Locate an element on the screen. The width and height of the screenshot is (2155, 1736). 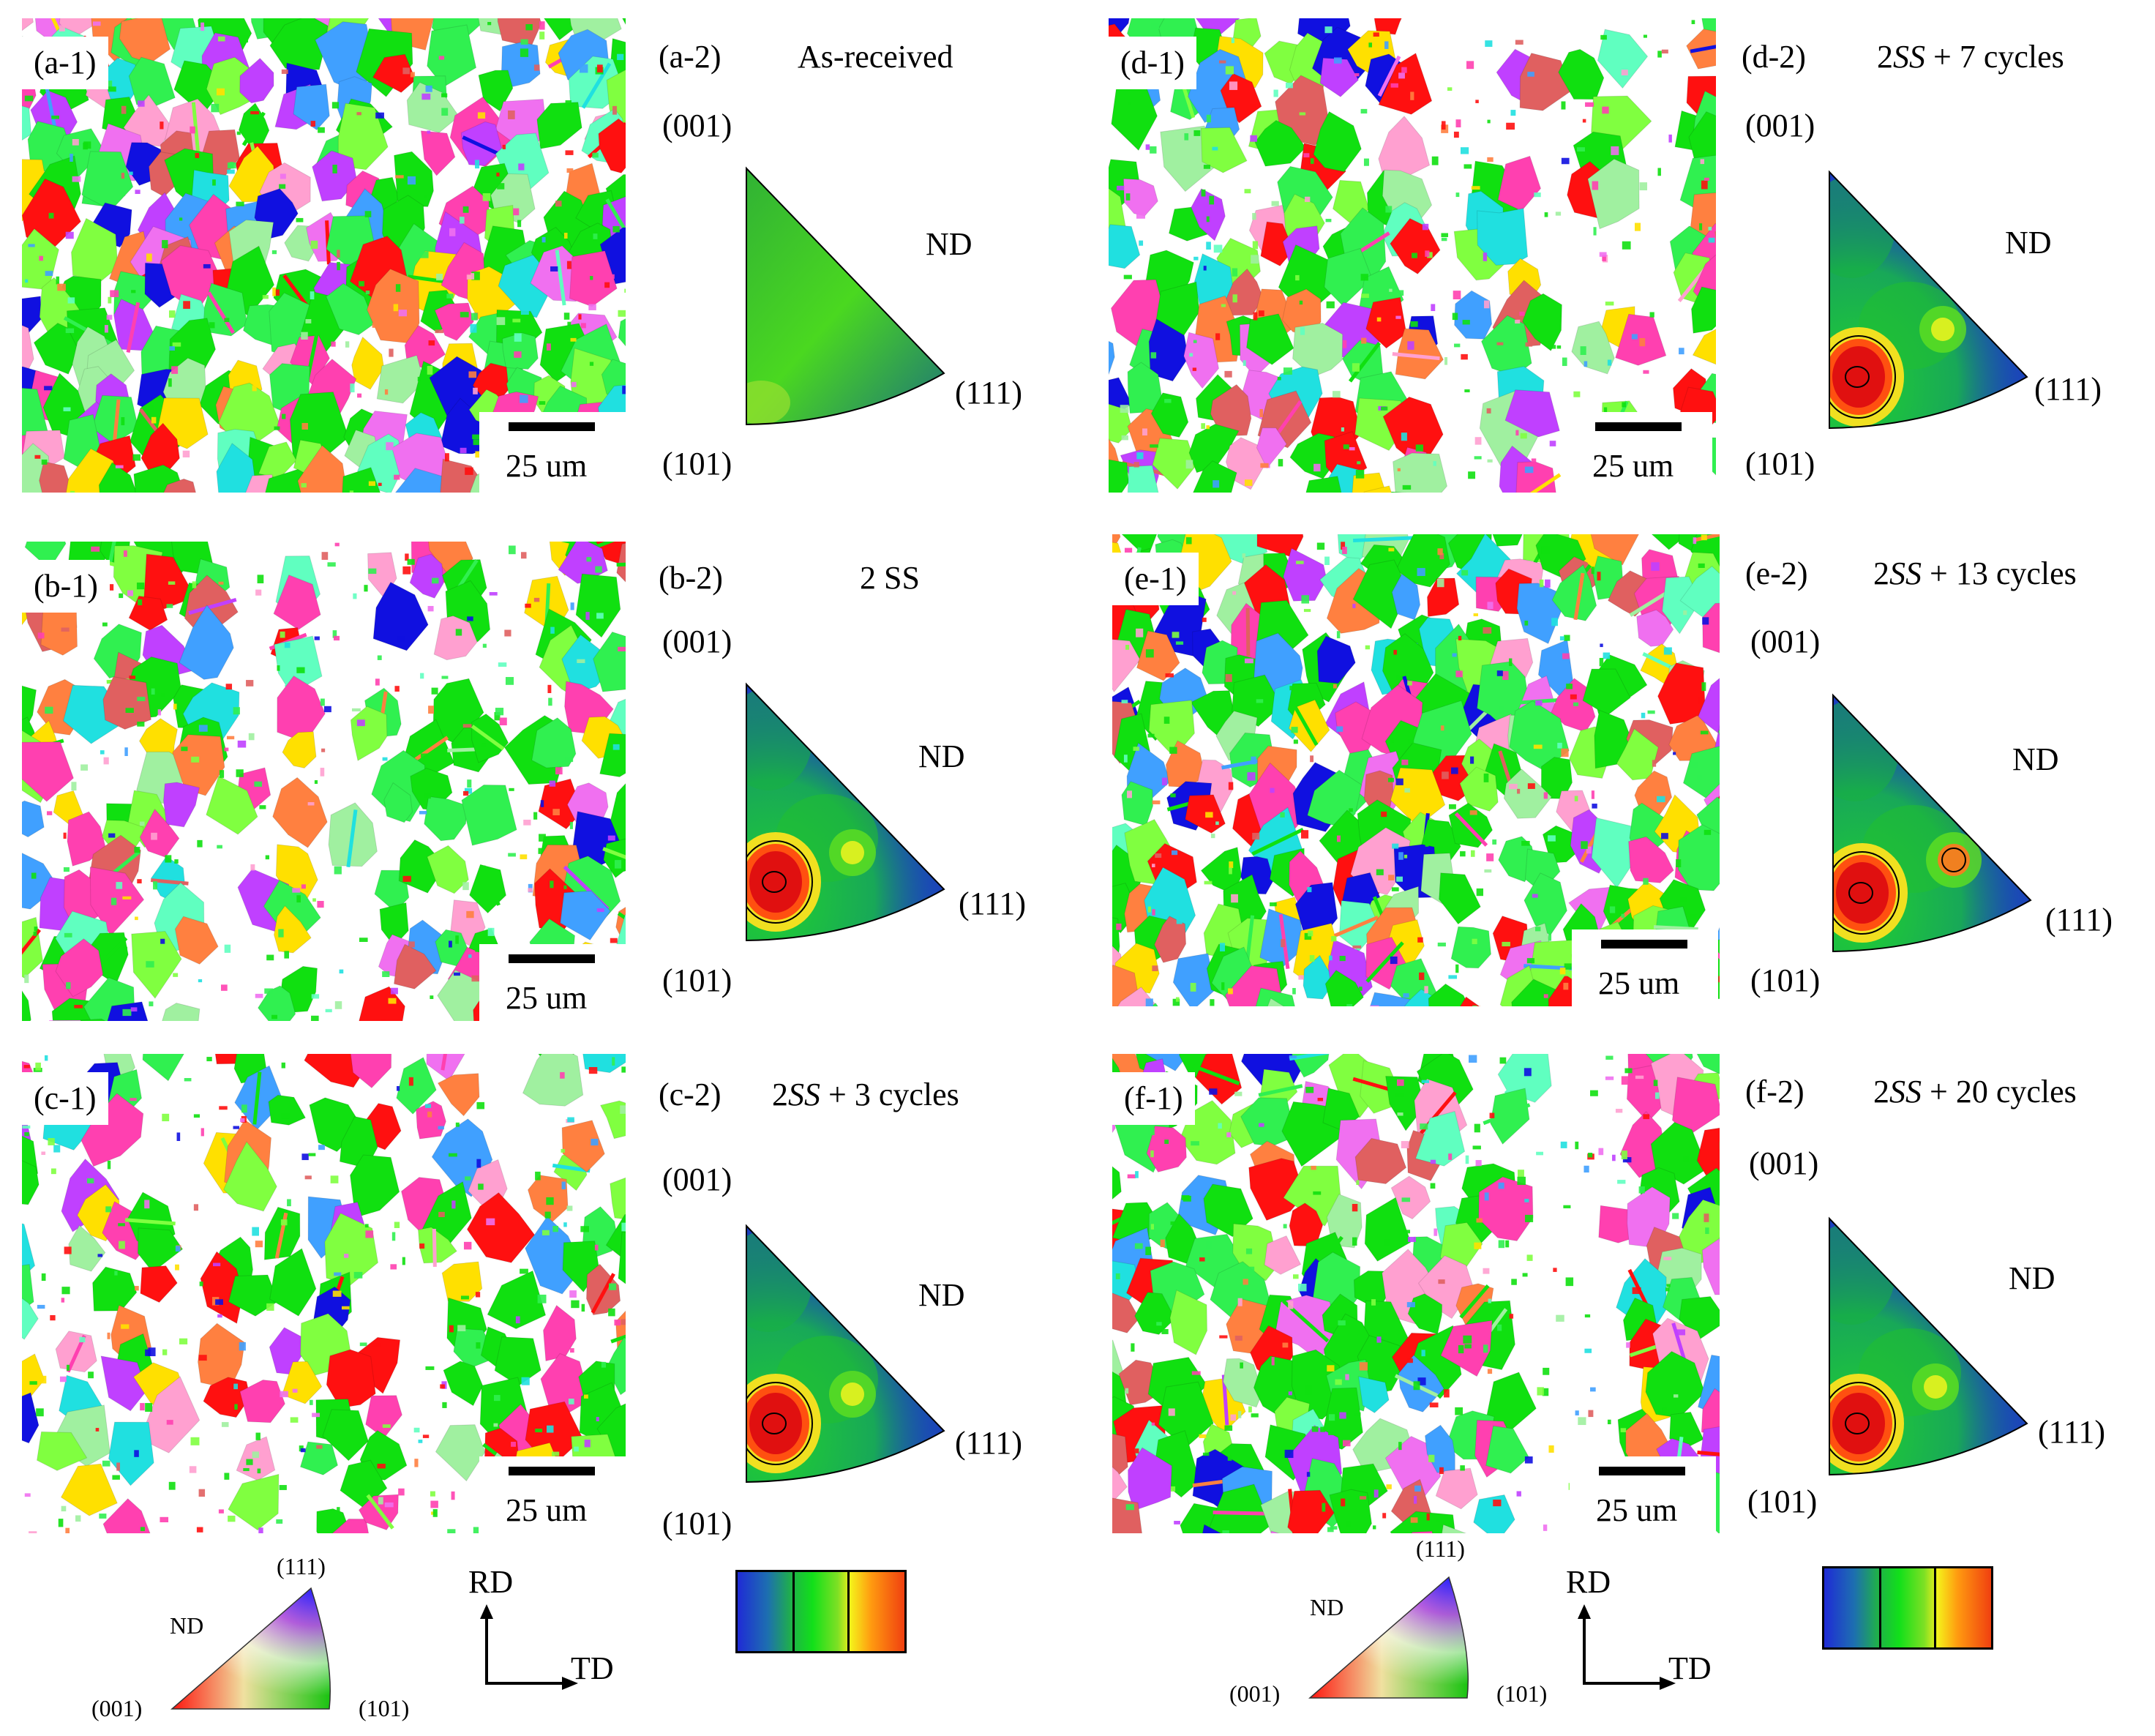
pf-label-d2: (d-2) is located at coordinates (1774, 57).